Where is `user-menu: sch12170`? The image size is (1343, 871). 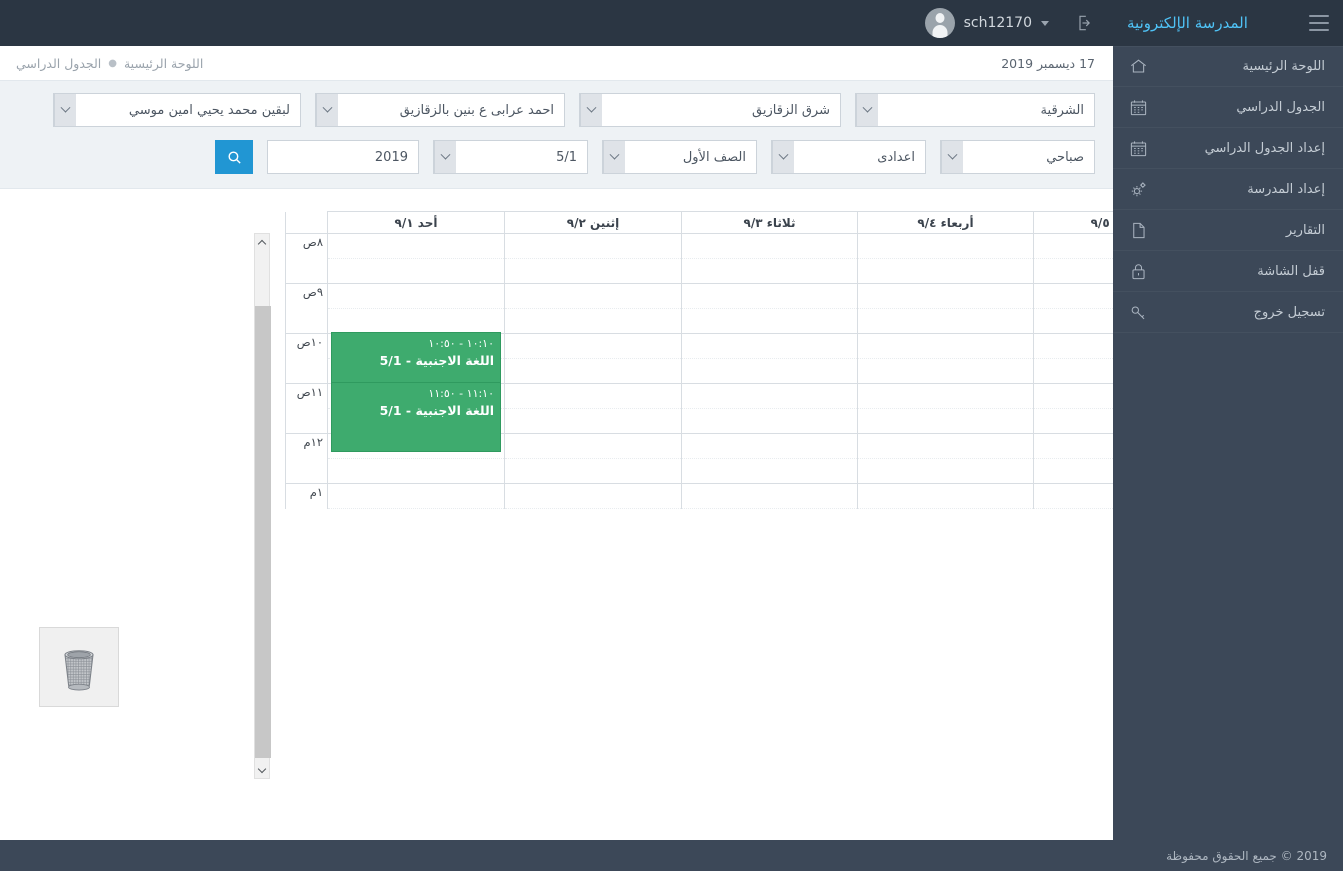
user-menu: sch12170 is located at coordinates (997, 23).